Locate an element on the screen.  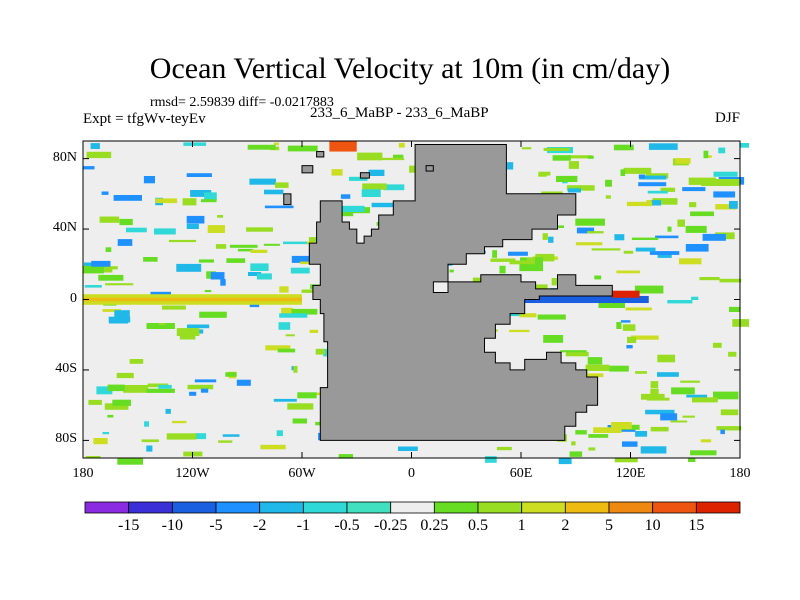
x-tick-label: 120E is located at coordinates (630, 473).